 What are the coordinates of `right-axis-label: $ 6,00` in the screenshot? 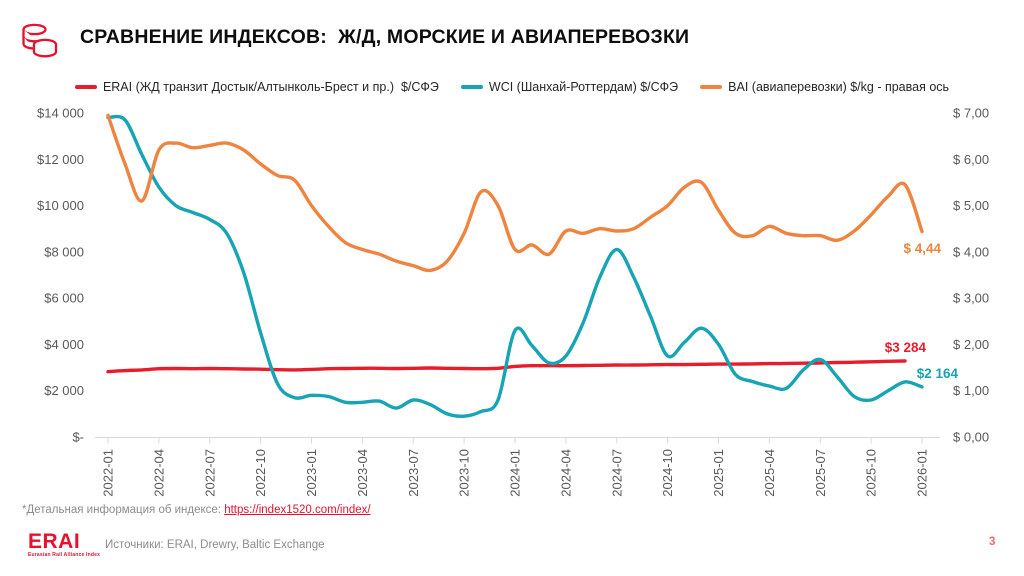 It's located at (971, 159).